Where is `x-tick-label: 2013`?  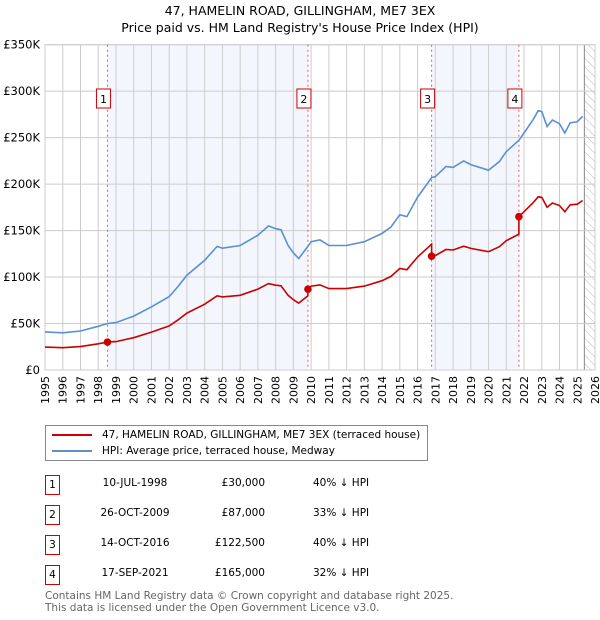
x-tick-label: 2013 is located at coordinates (364, 390).